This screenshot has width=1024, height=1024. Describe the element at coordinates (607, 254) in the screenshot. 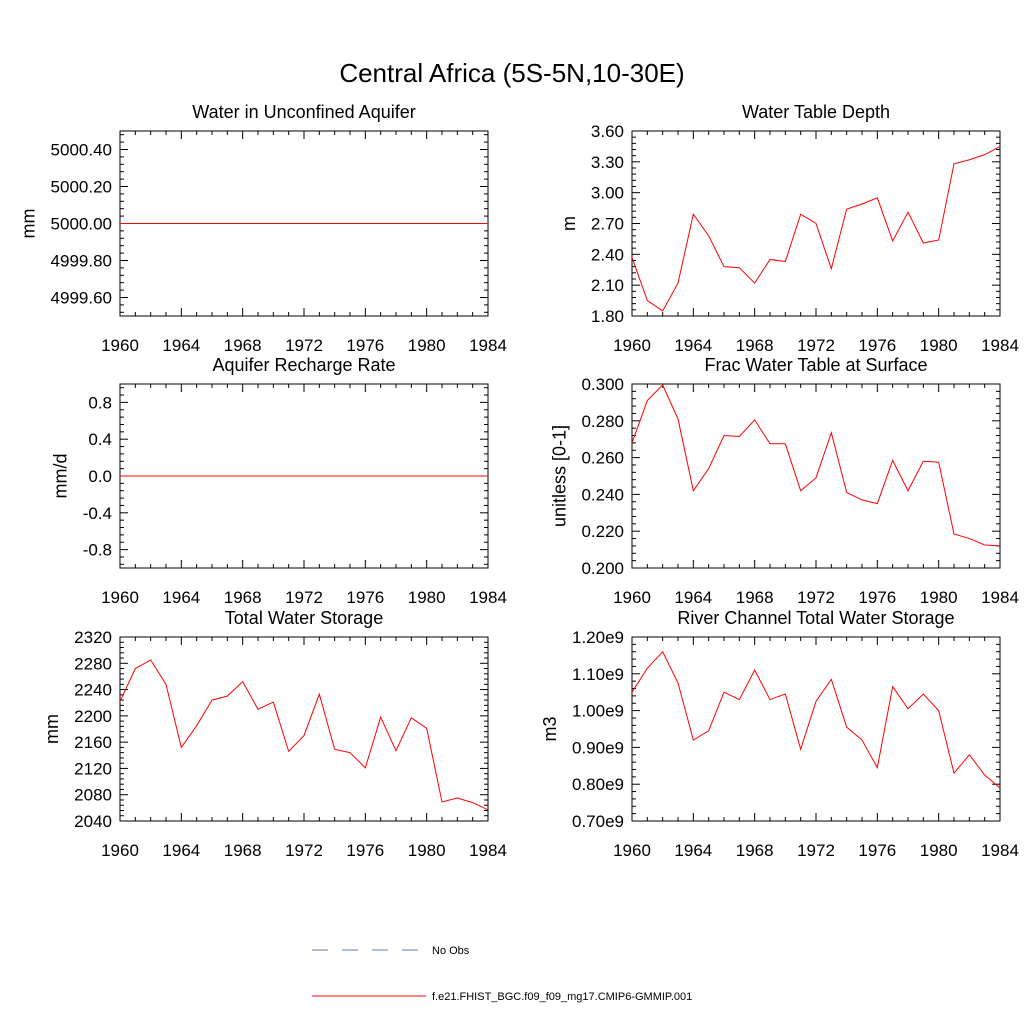

I see `y-tick-label: 2.40` at that location.